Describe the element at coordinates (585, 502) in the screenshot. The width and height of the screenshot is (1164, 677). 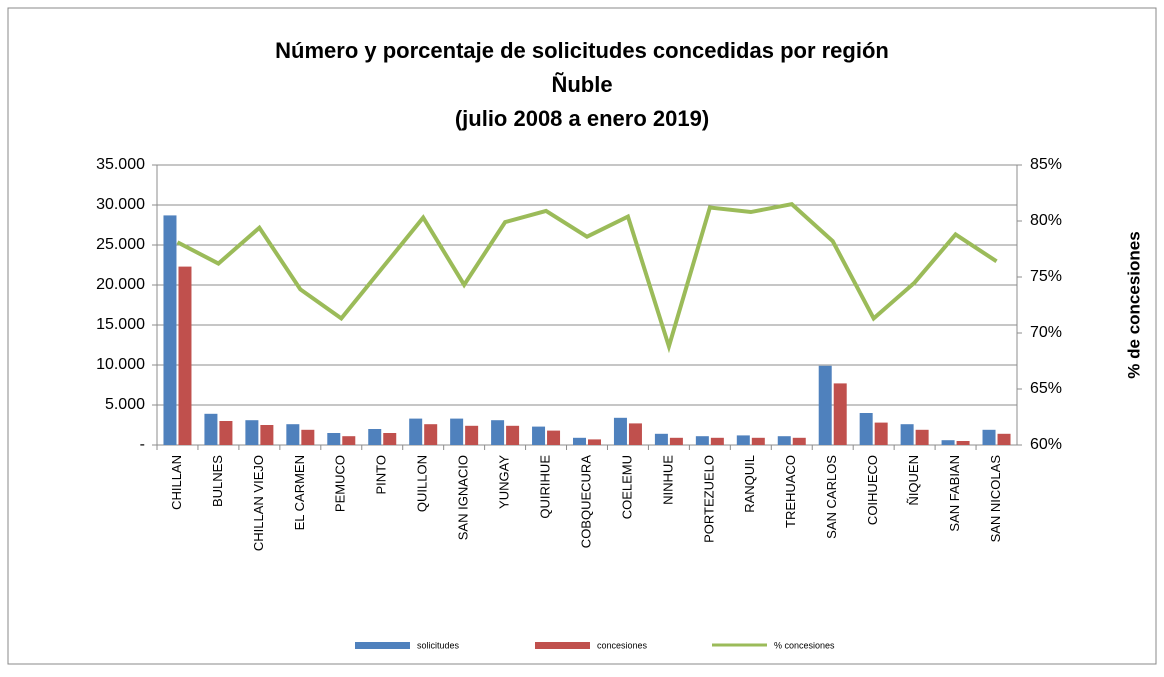
I see `x-tick-label: COBQUECURA` at that location.